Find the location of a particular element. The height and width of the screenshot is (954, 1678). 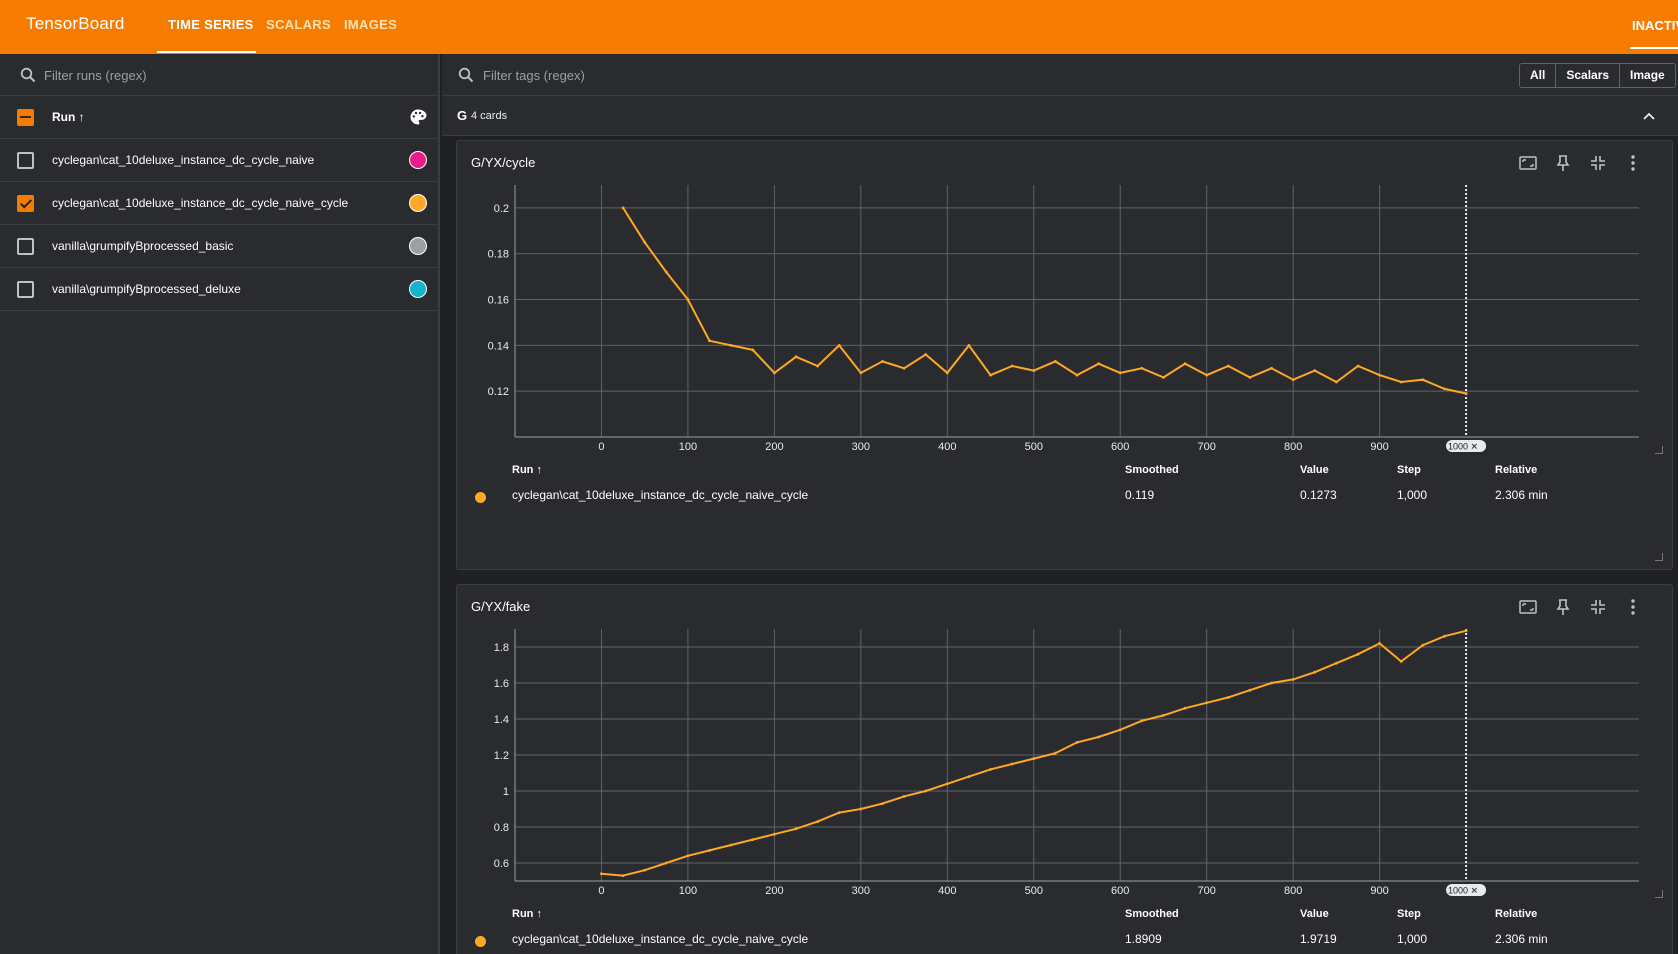

tab-inactive: INACTIV is located at coordinates (1655, 25).